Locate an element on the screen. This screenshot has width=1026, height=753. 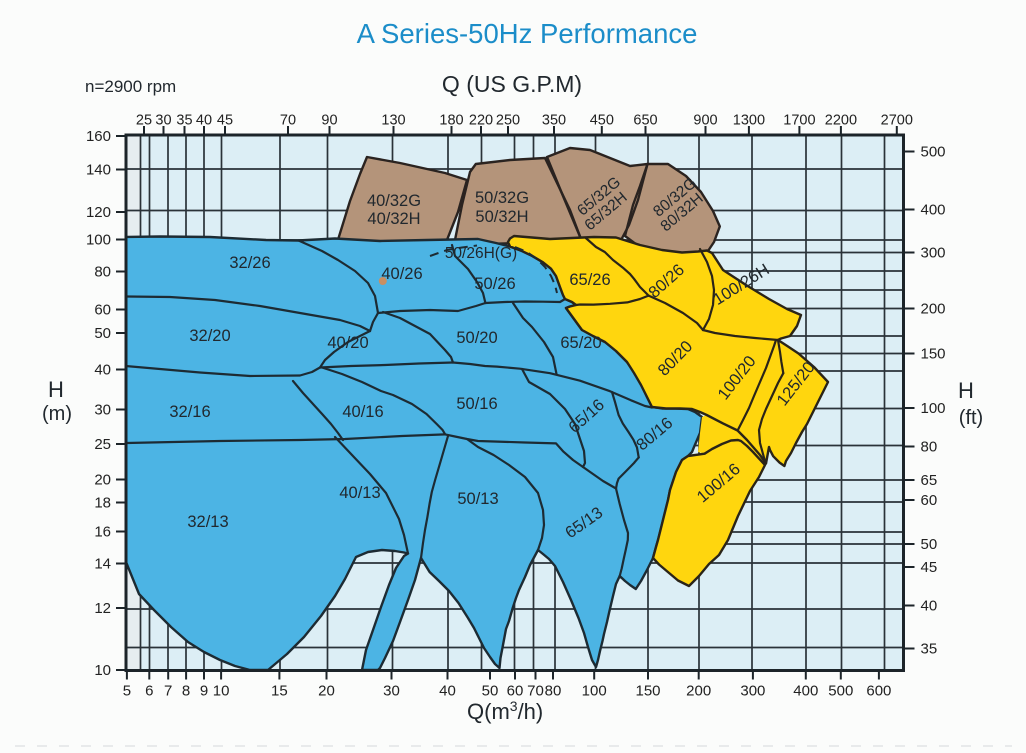
svg-text: 50/20 is located at coordinates (476, 338).